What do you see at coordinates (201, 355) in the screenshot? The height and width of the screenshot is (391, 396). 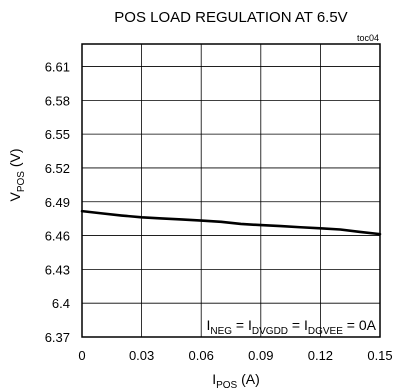 I see `x-tick-label: 0.06` at bounding box center [201, 355].